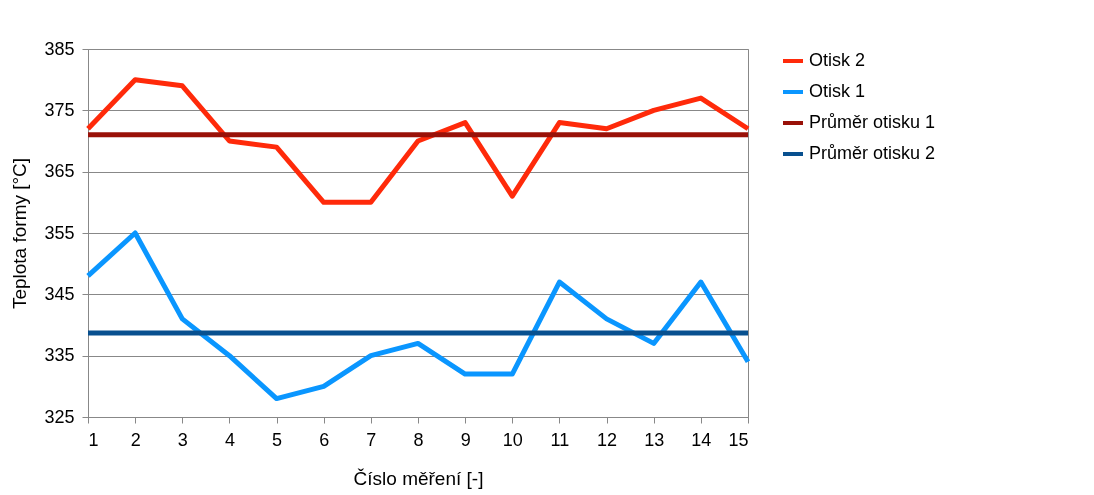  Describe the element at coordinates (59, 355) in the screenshot. I see `y-tick-label: 335` at that location.